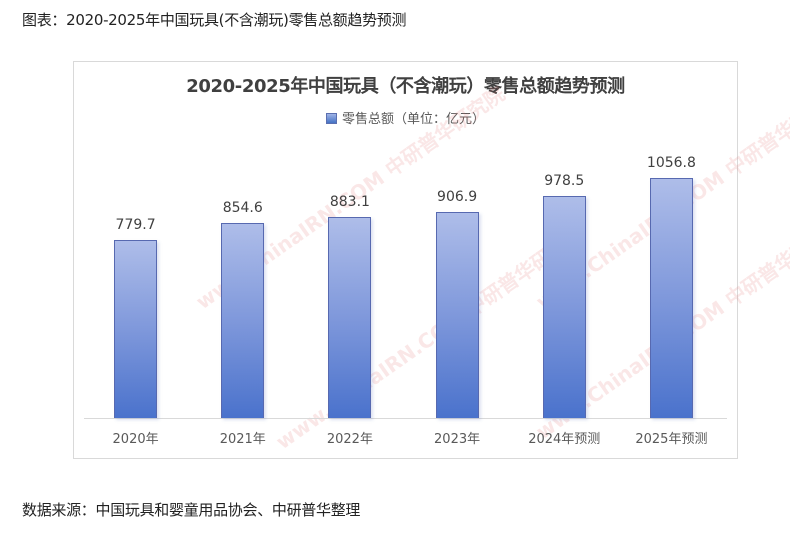 The height and width of the screenshot is (537, 790). Describe the element at coordinates (405, 418) in the screenshot. I see `x-axis-line` at that location.